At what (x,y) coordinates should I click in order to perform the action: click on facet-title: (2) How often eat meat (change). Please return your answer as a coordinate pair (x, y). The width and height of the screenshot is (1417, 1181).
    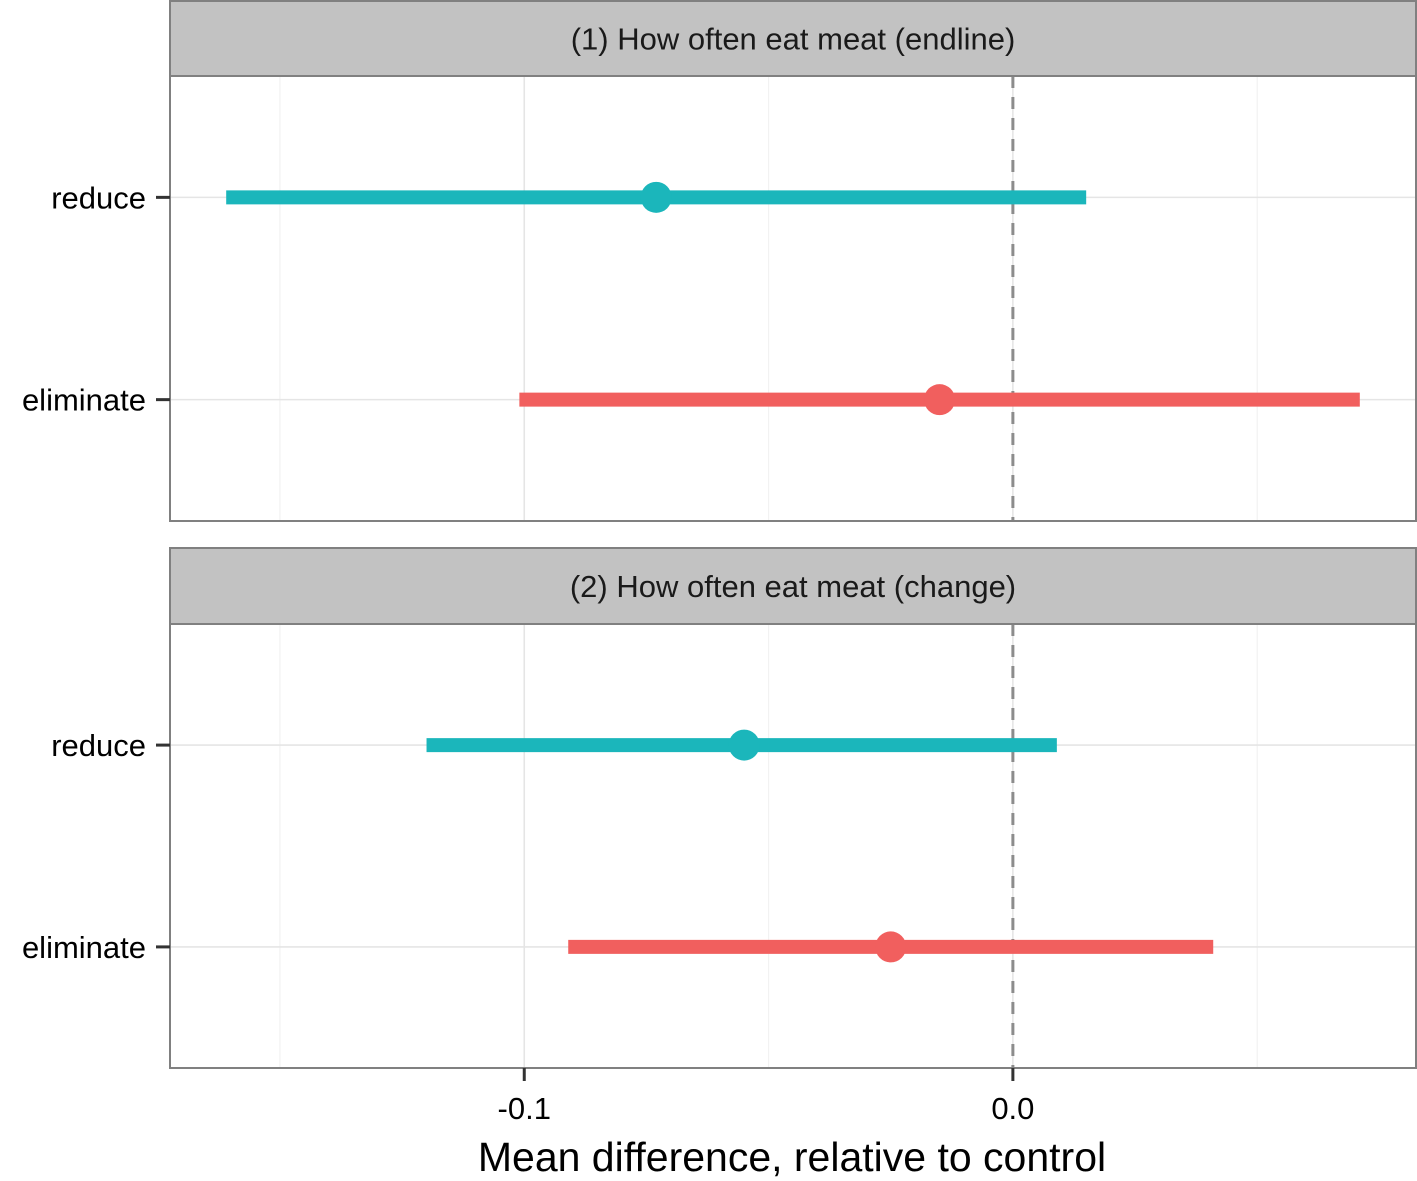
    Looking at the image, I should click on (793, 586).